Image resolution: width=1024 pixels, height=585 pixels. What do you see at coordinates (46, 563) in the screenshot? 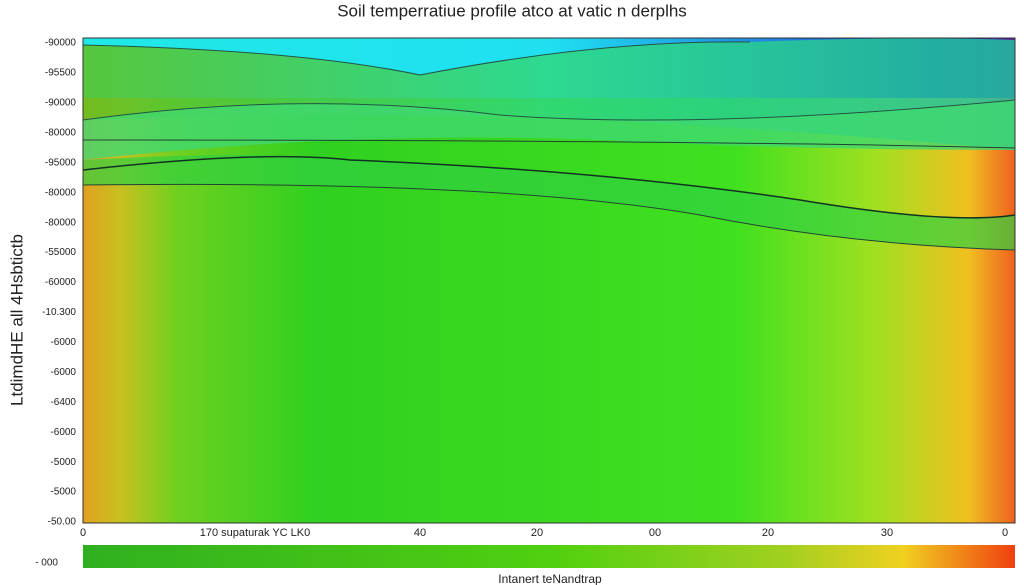
I see `colorbar-tick-label: - 000` at bounding box center [46, 563].